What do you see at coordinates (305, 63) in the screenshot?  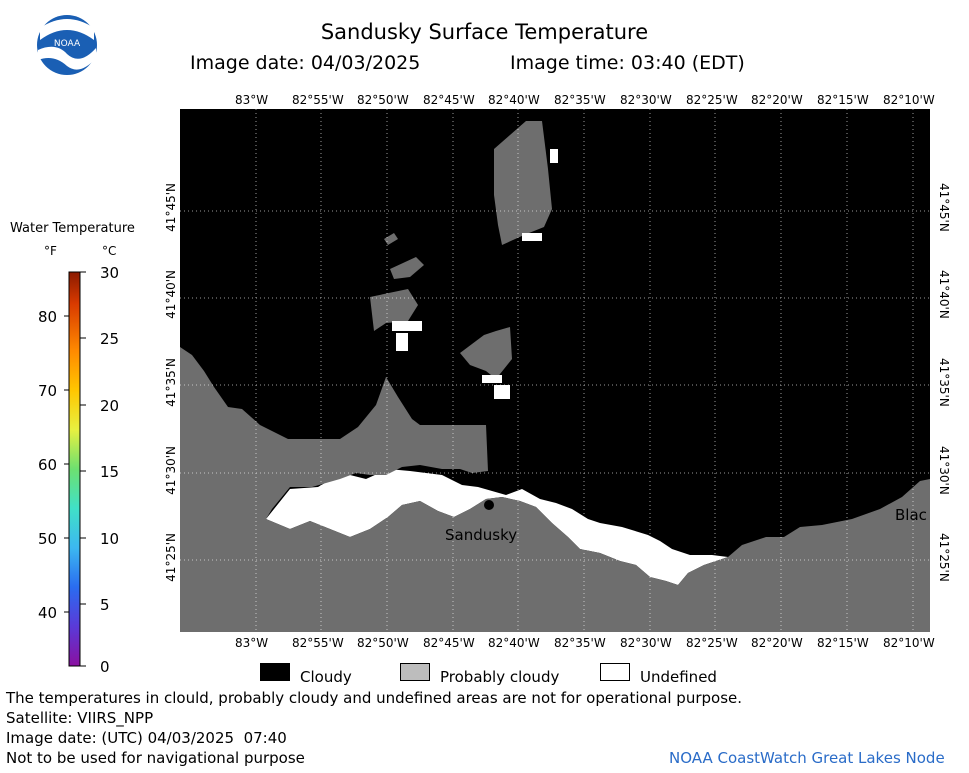 I see `image-date-label: Image date: 04/03/2025` at bounding box center [305, 63].